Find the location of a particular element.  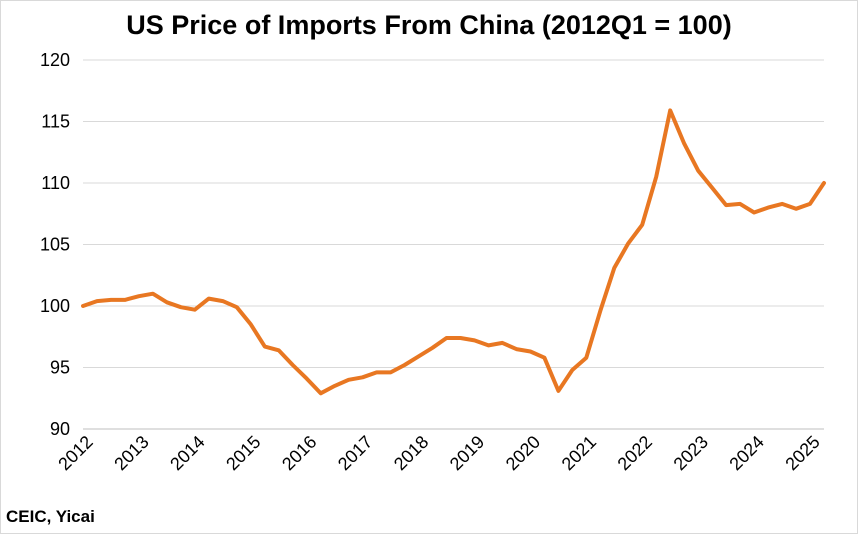

x-tick-label: 2024 is located at coordinates (746, 453).